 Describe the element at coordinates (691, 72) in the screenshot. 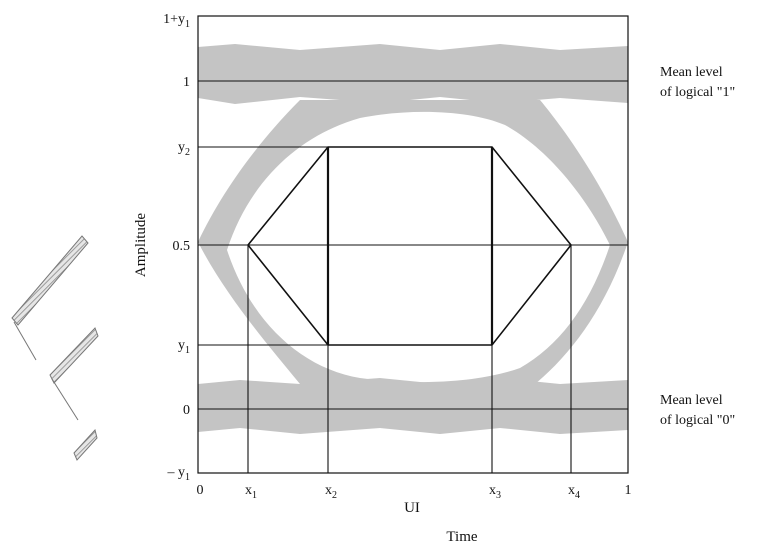

I see `annotation-one-line1: Mean level` at that location.